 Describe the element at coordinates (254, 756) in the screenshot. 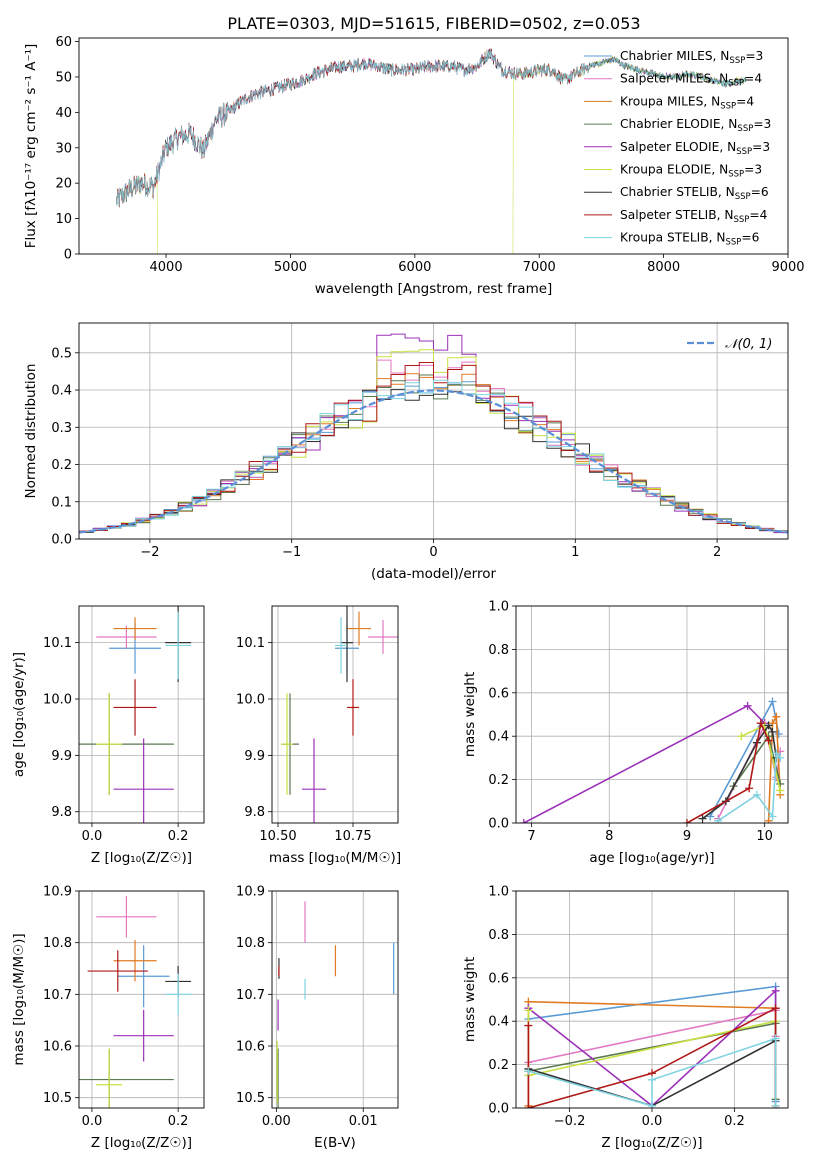

I see `y-tick-label: 9.9` at that location.